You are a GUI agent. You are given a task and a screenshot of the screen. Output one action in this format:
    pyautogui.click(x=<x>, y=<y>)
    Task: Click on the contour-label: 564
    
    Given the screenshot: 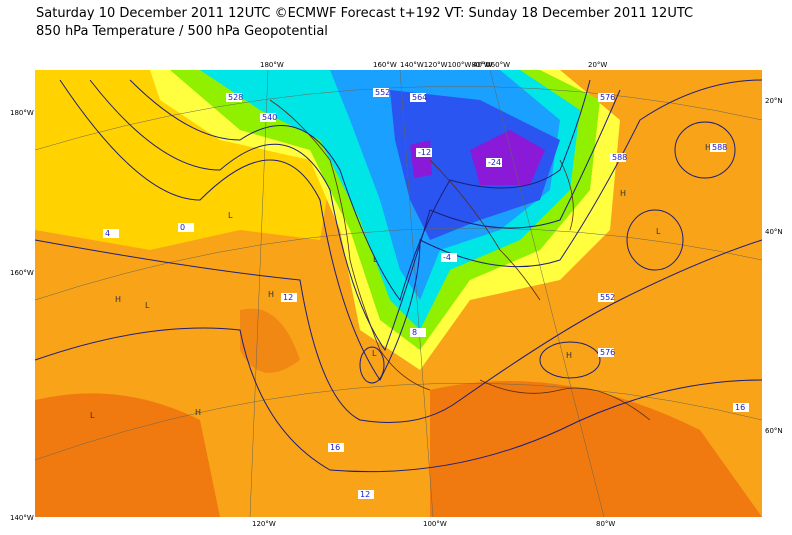 What is the action you would take?
    pyautogui.click(x=419, y=97)
    